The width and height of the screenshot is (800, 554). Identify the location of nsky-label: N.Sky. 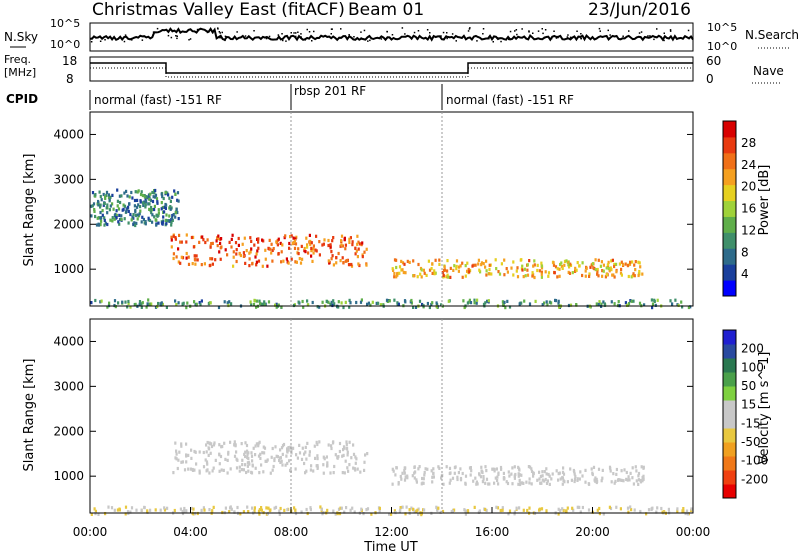
(21, 37).